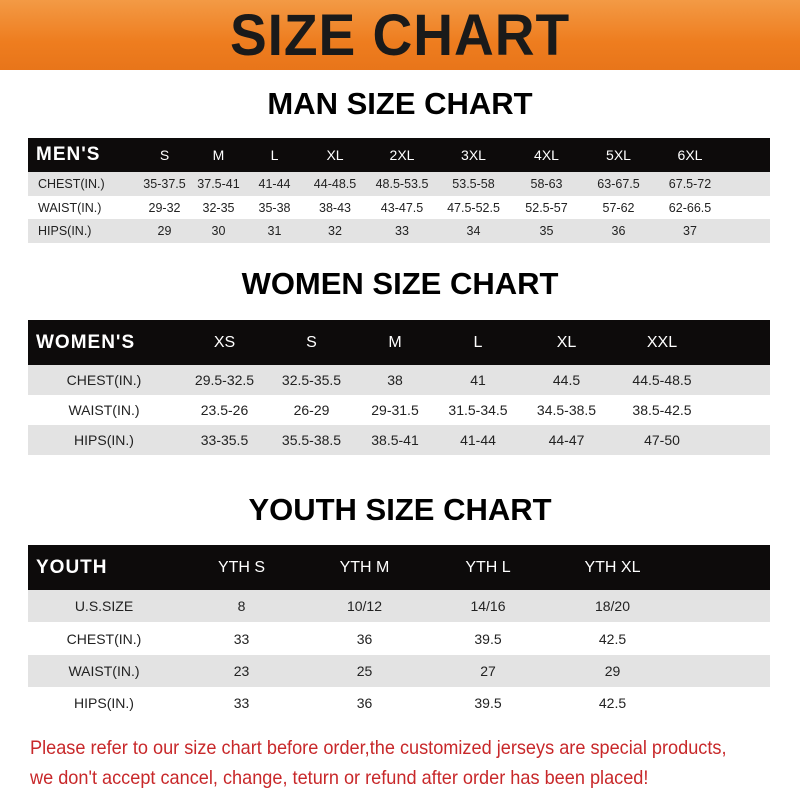 The height and width of the screenshot is (800, 800). I want to click on measurement-cell: 62-66.5, so click(690, 207).